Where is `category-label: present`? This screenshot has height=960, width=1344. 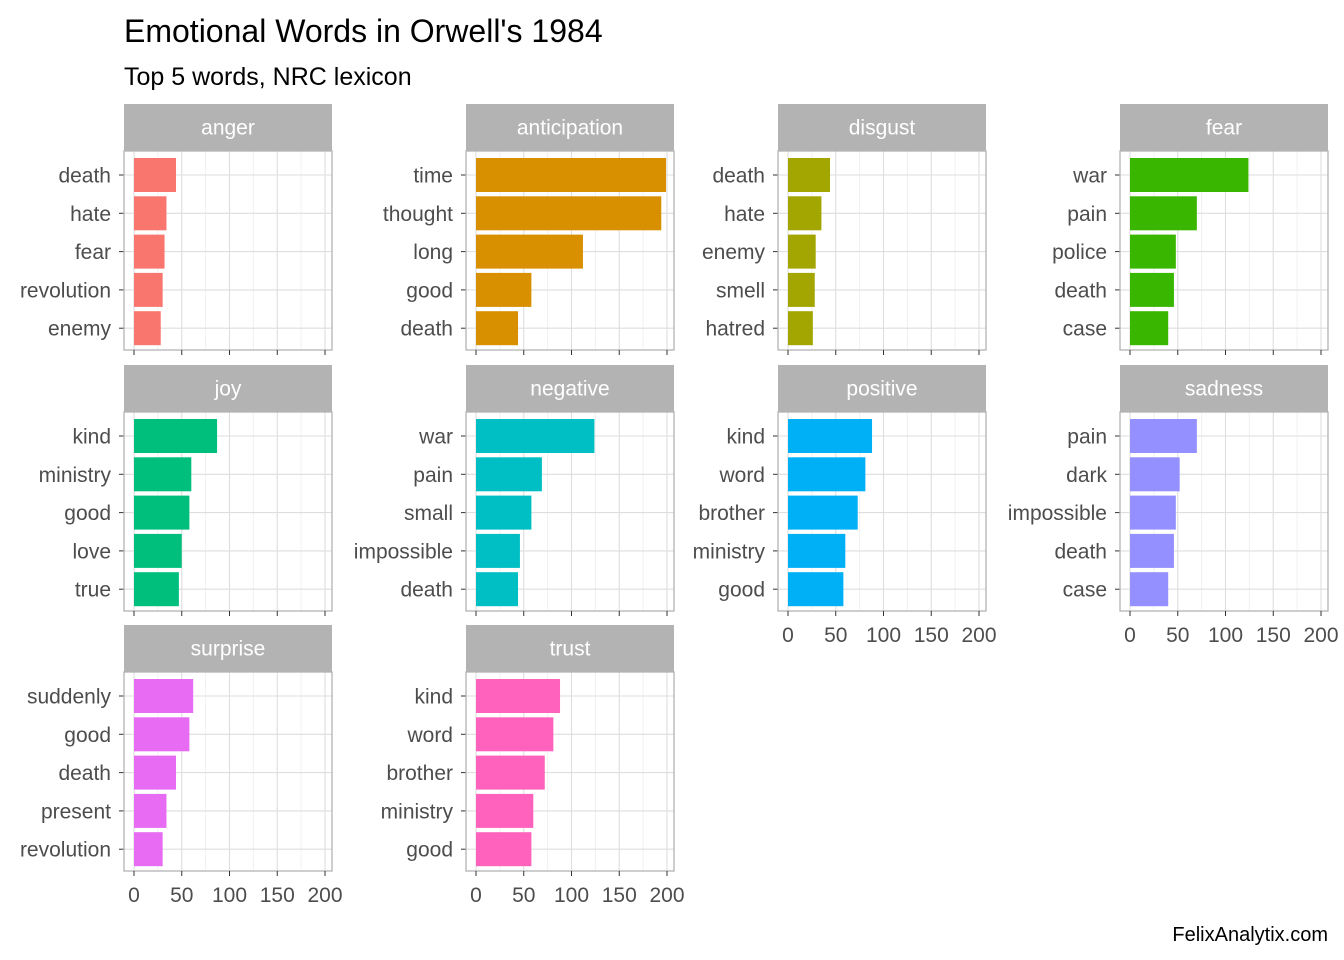 category-label: present is located at coordinates (76, 811).